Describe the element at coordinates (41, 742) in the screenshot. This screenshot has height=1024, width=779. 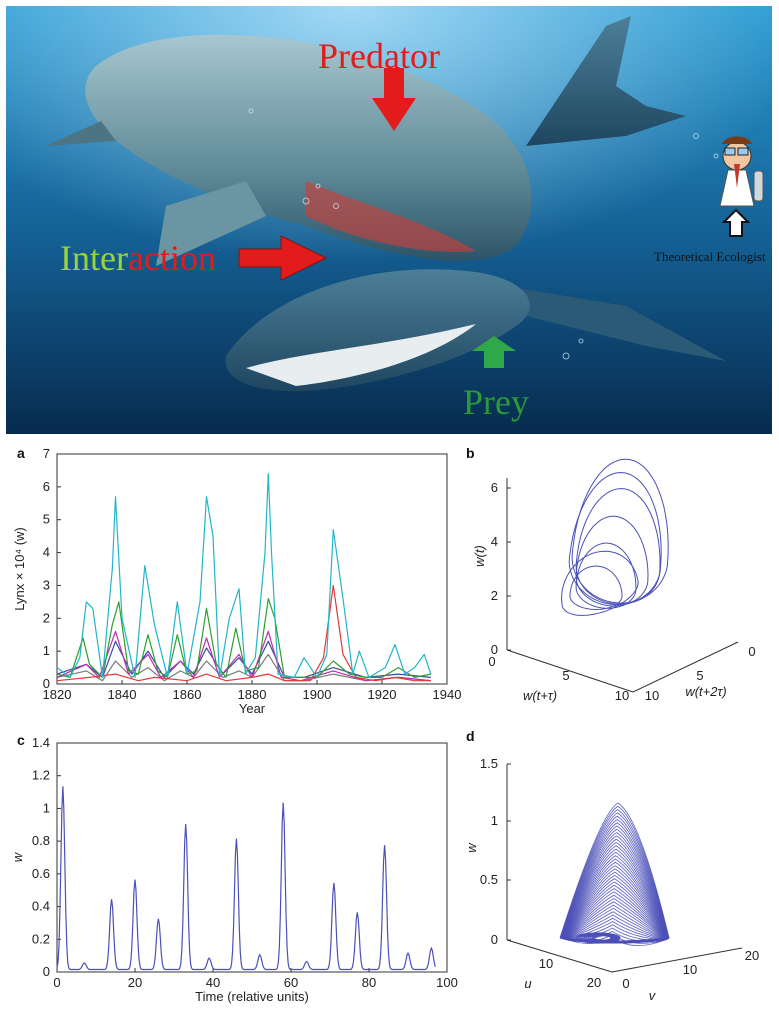
I see `y-tick-label: 1.4` at that location.